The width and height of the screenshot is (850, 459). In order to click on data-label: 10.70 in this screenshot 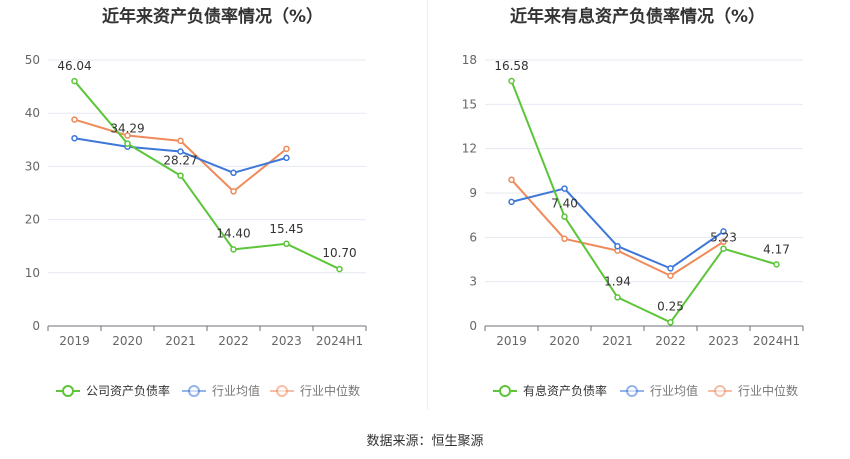, I will do `click(339, 253)`.